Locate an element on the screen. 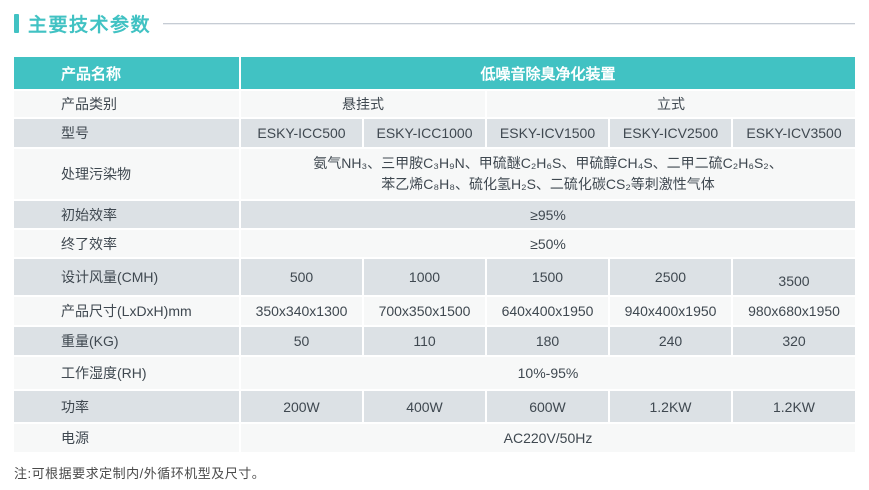 The width and height of the screenshot is (869, 490). weight-row: 重量(KG) 50 110 180 240 320 is located at coordinates (434, 341).